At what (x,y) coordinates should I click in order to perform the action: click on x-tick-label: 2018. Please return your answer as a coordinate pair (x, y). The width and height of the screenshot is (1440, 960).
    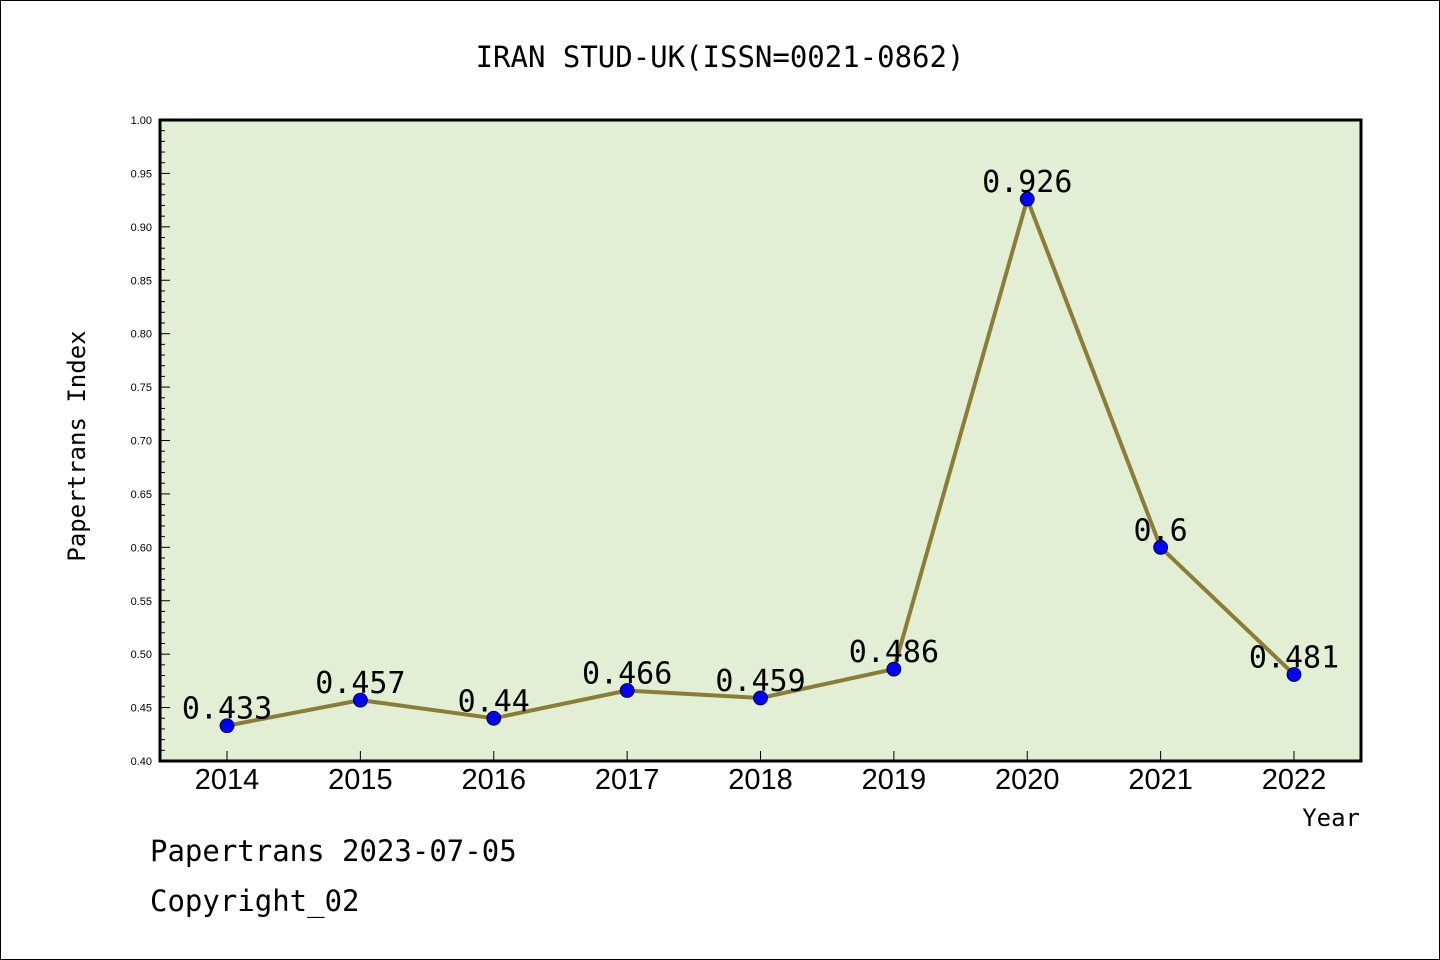
    Looking at the image, I should click on (760, 780).